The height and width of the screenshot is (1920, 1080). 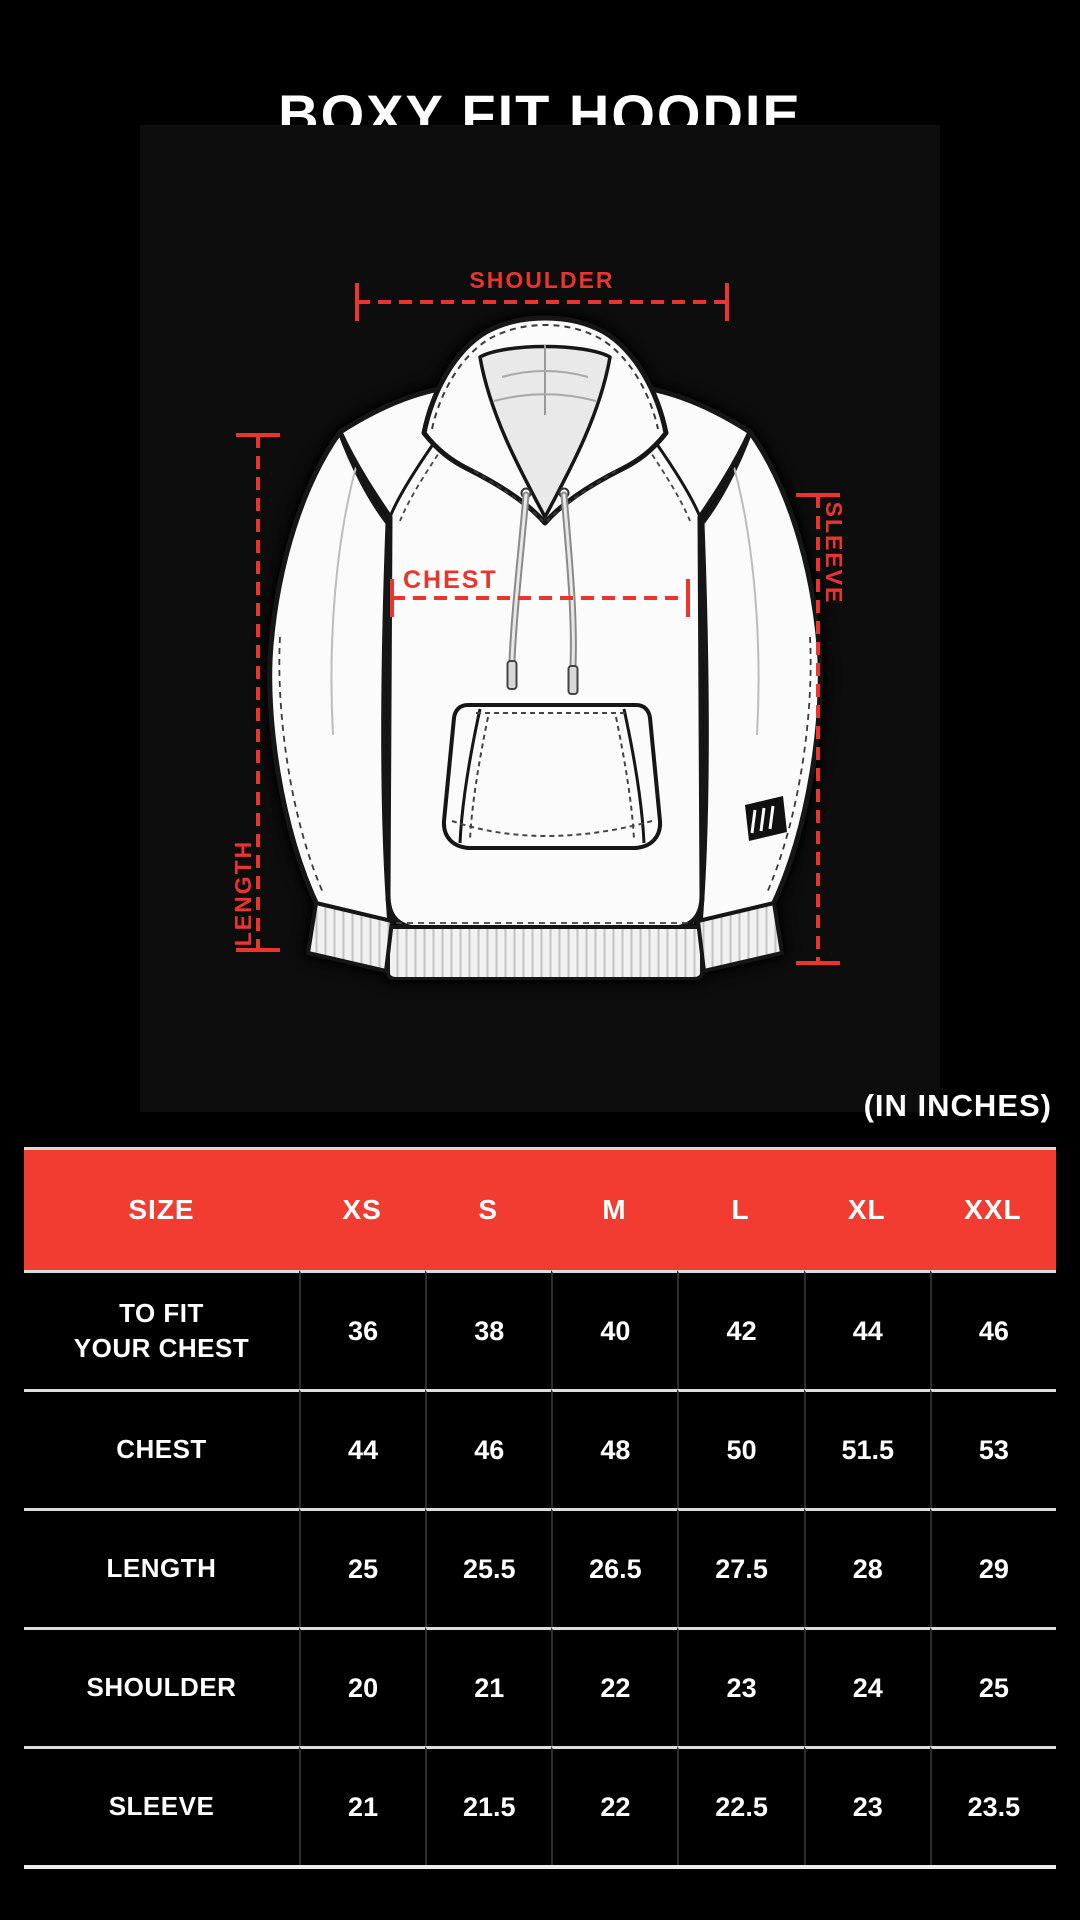 I want to click on sleeve-measure-line, so click(x=818, y=729).